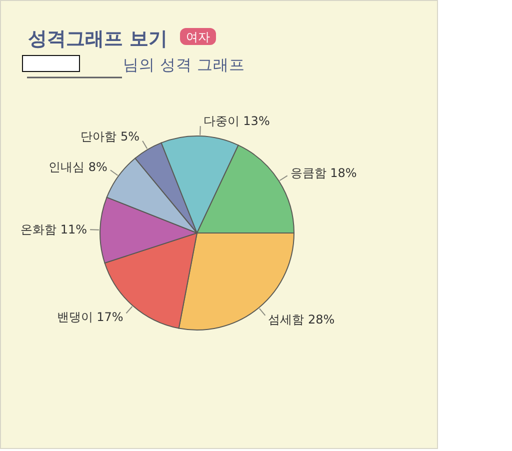  Describe the element at coordinates (323, 173) in the screenshot. I see `slice-label: 응큼함 18%` at that location.